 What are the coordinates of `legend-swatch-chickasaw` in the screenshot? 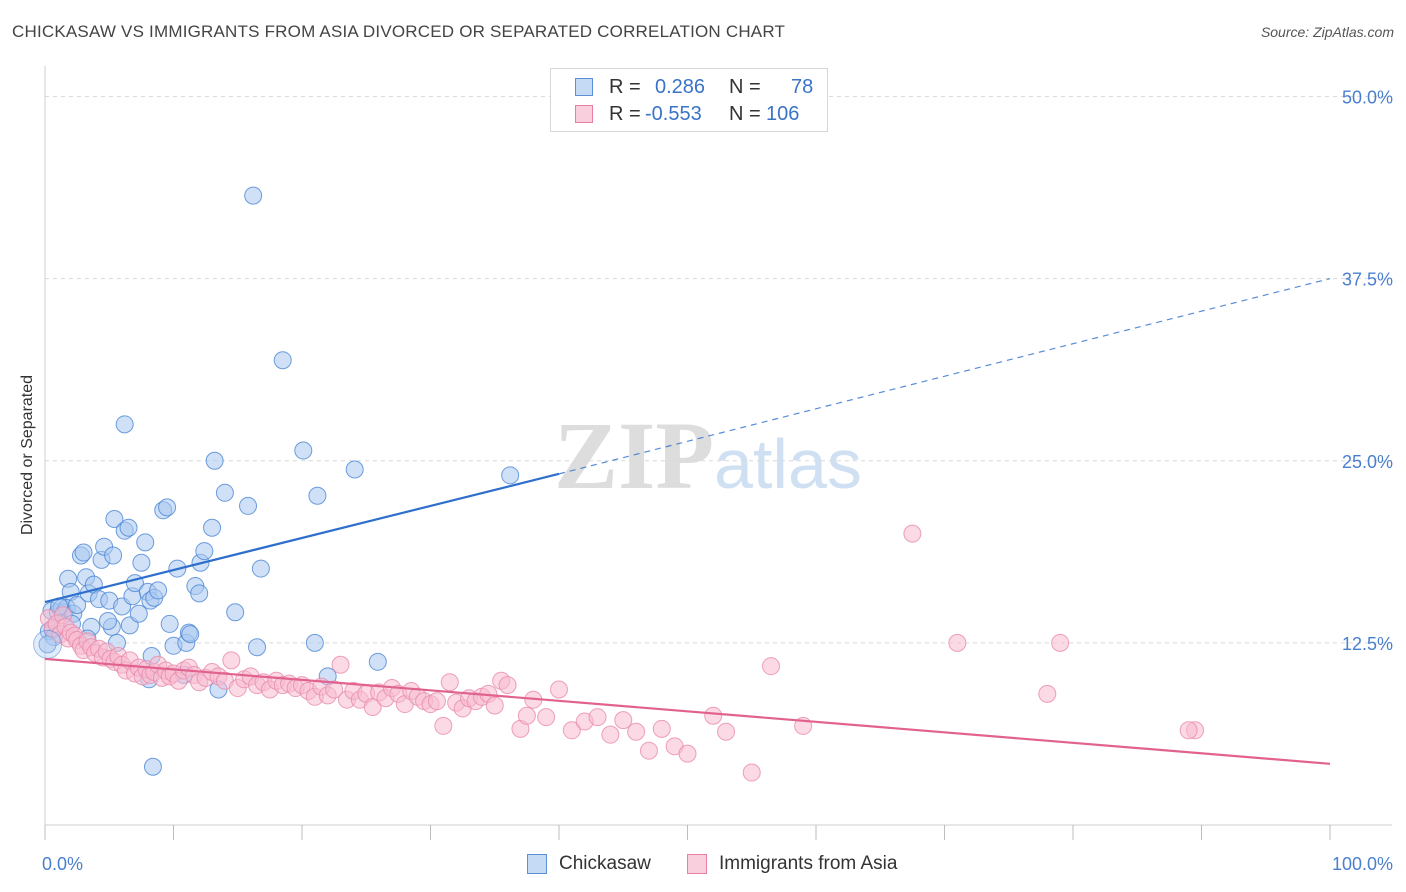 It's located at (584, 87).